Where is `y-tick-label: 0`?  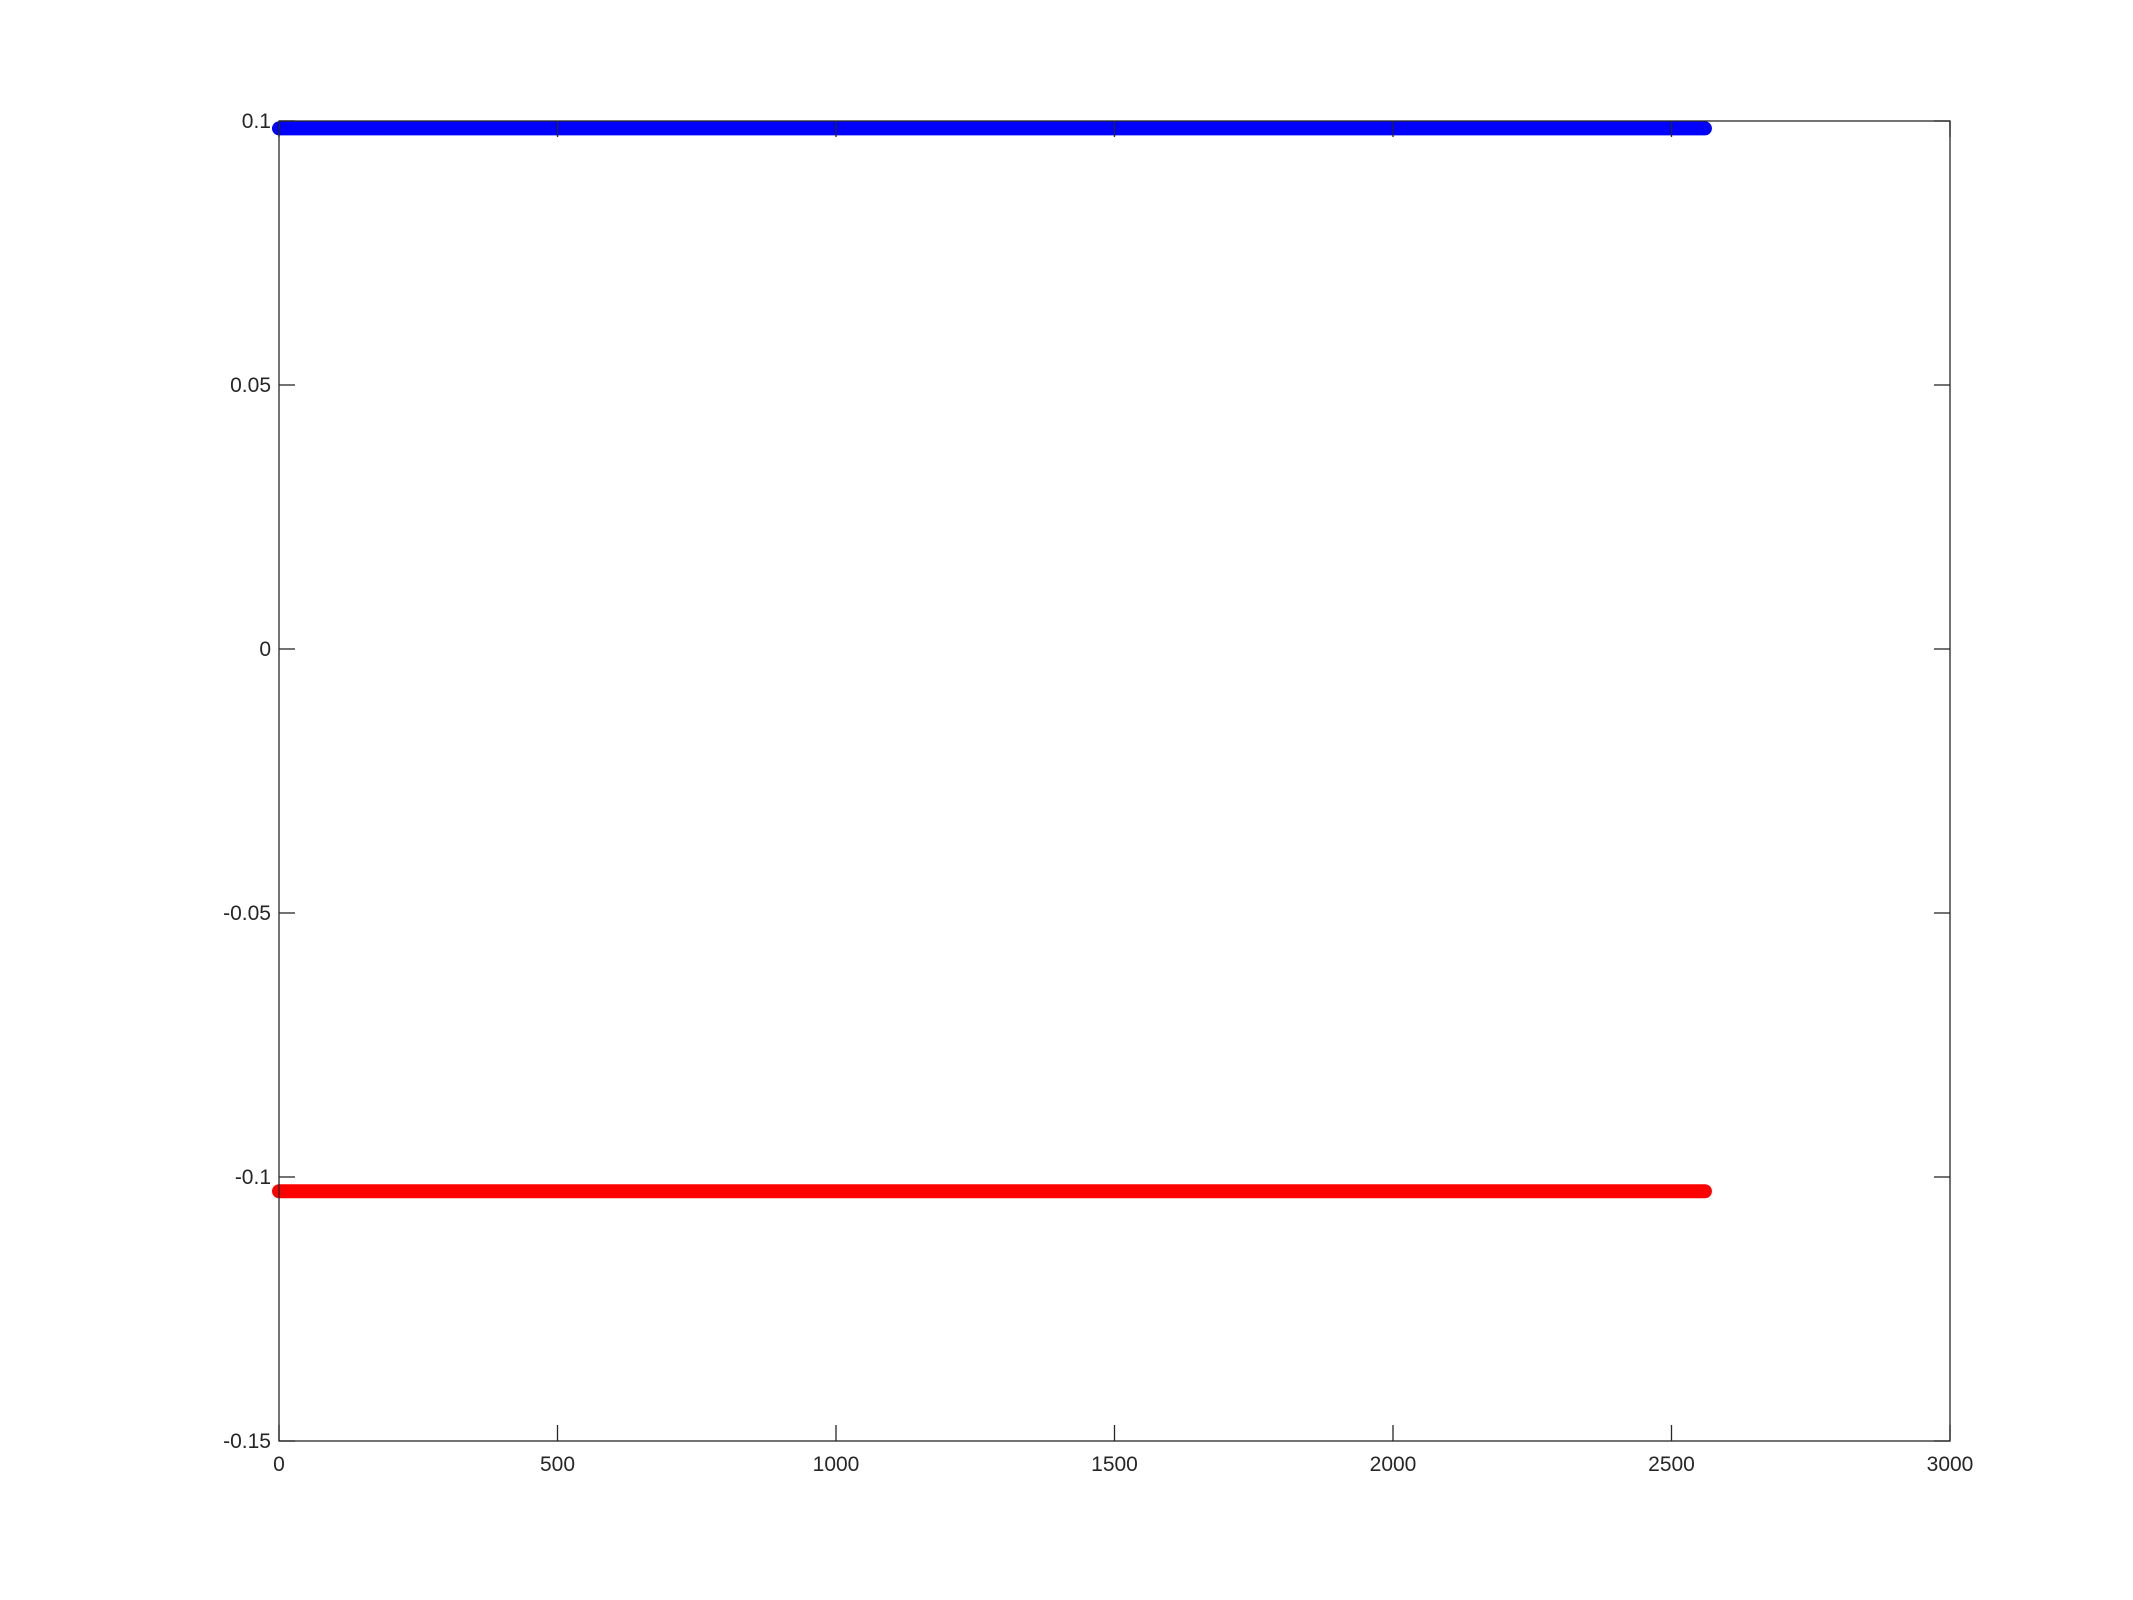
y-tick-label: 0 is located at coordinates (265, 649).